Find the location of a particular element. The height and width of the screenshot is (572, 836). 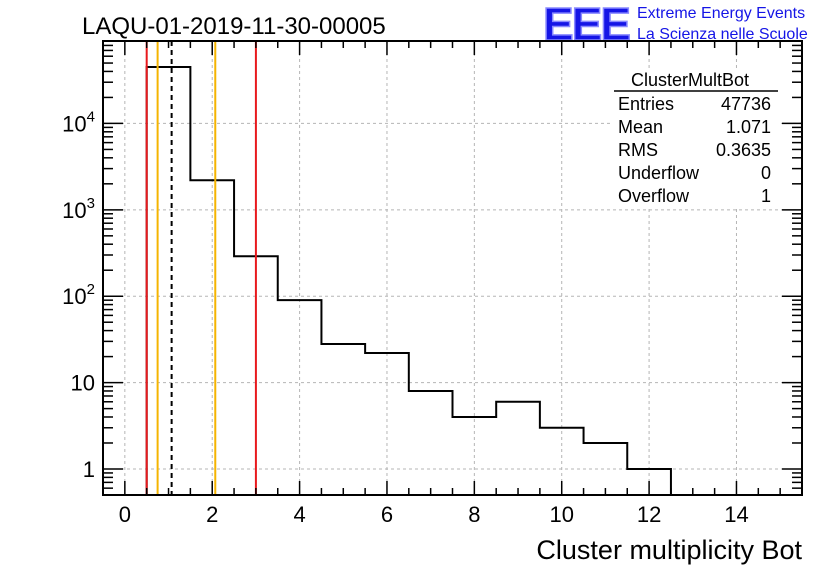

eee-logo-letters: EEE is located at coordinates (586, 25).